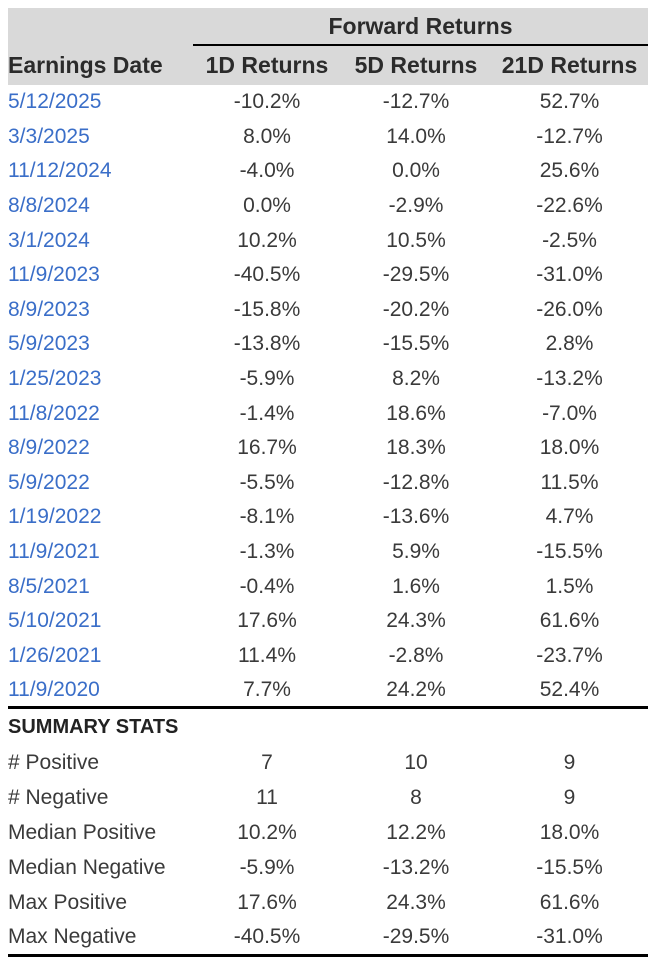  I want to click on summary-stat-label: # Negative, so click(58, 798).